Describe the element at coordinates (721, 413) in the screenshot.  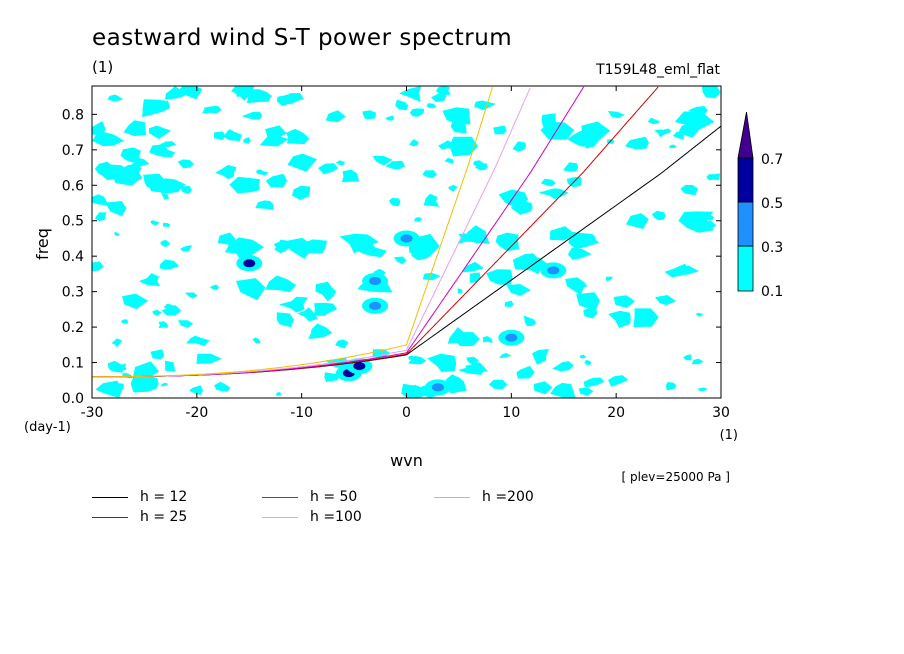
I see `x-tick-label: 30` at that location.